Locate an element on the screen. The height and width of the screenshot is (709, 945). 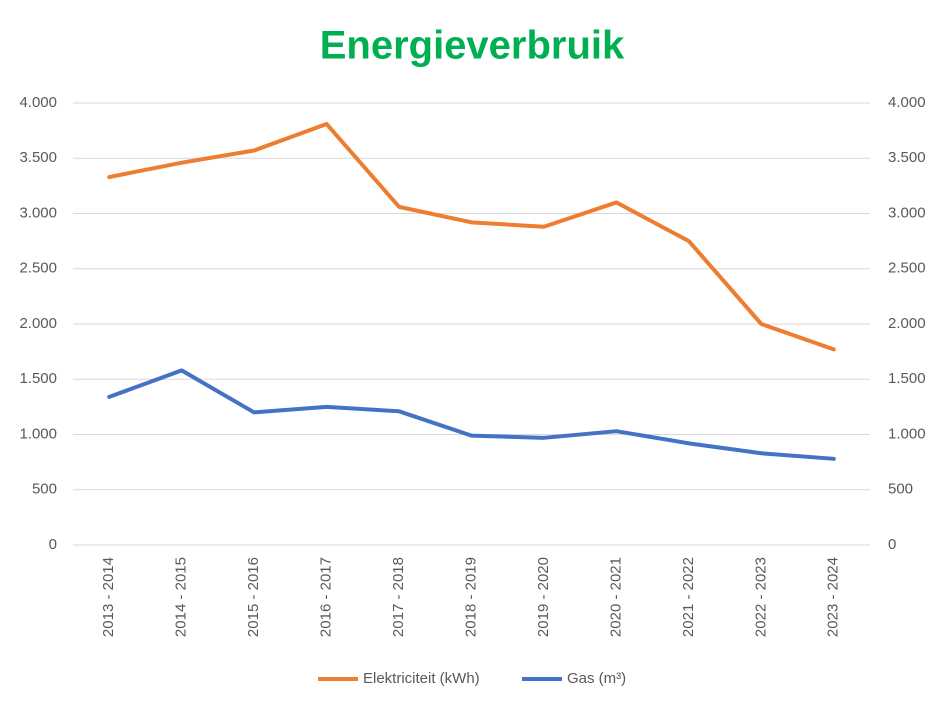
x-tick-label: 2020 - 2021 is located at coordinates (615, 597).